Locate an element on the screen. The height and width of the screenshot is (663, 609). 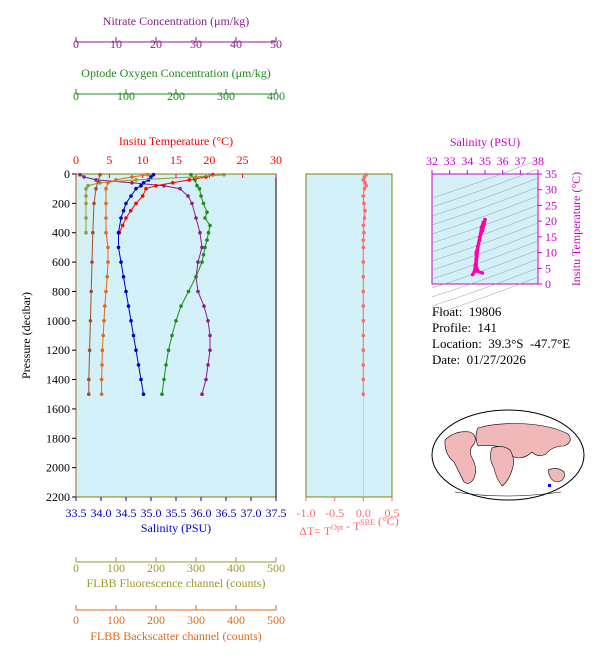
backscatter-tick-label: 100 is located at coordinates (116, 620).